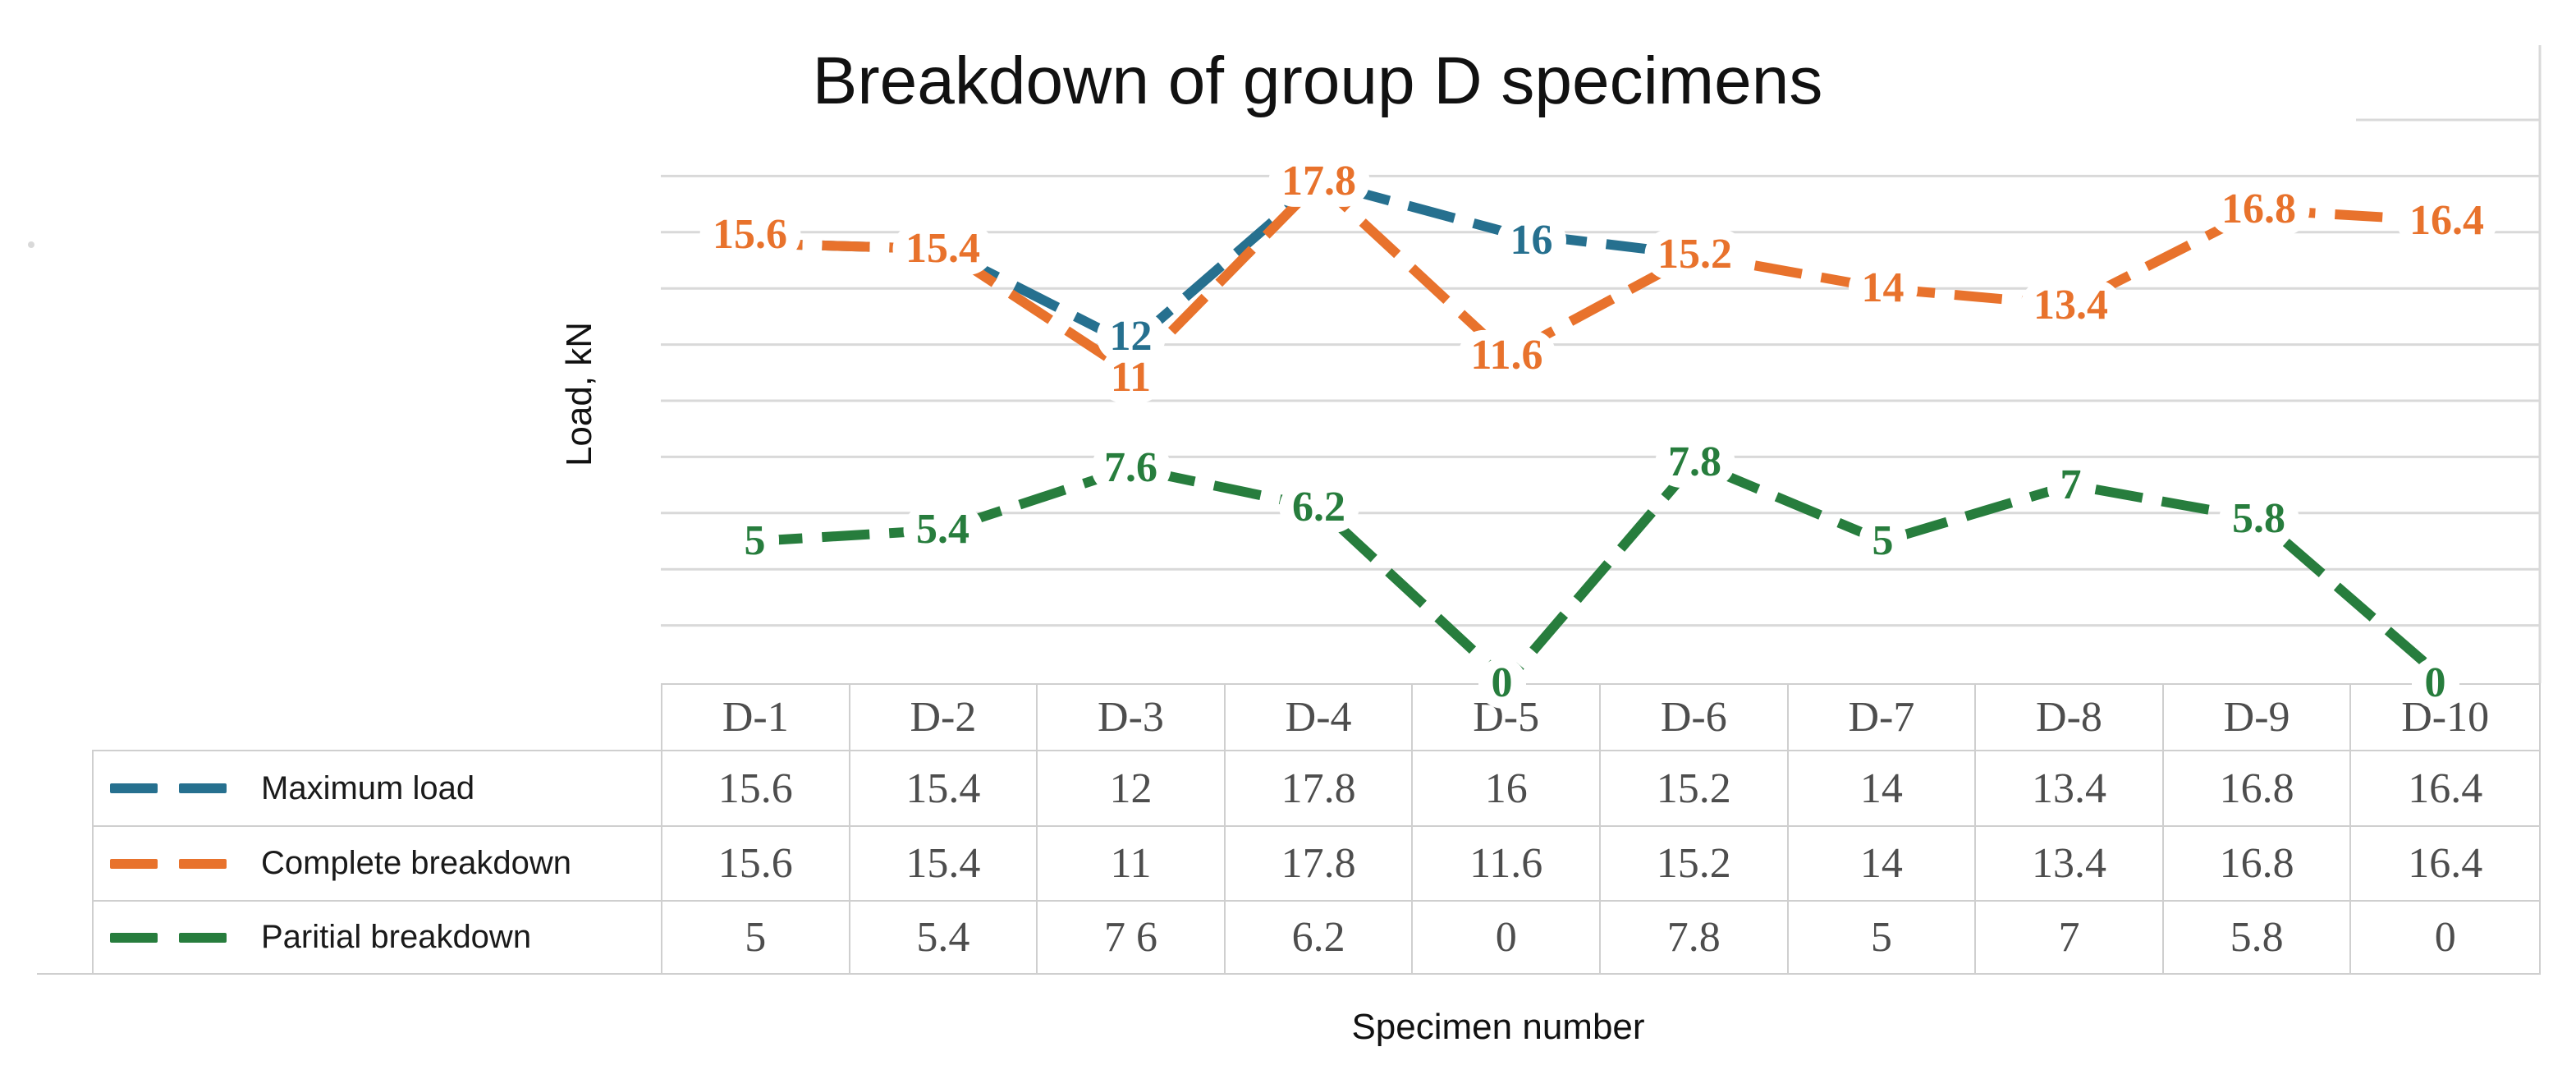  Describe the element at coordinates (756, 718) in the screenshot. I see `table-header-cell: D-1` at that location.